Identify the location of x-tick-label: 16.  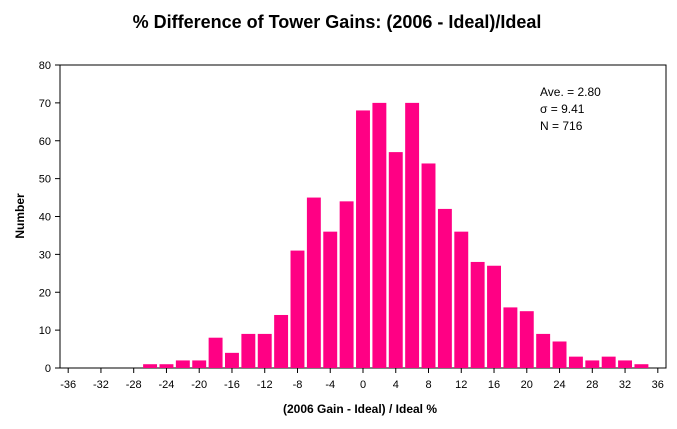
(494, 385).